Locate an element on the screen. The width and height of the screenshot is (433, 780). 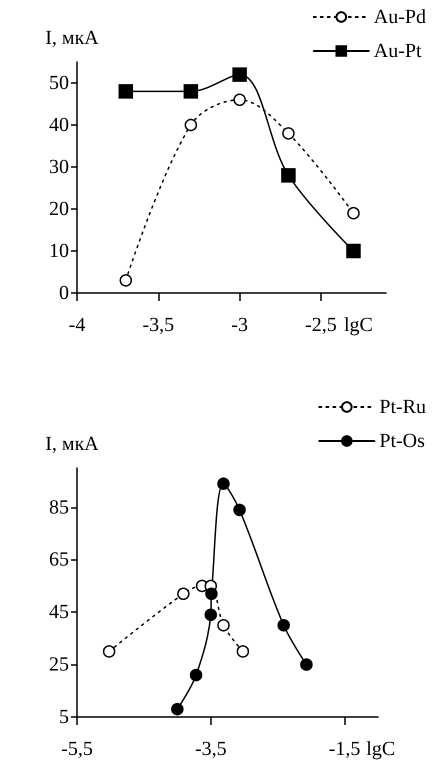
y-tick-label: 45 is located at coordinates (59, 612).